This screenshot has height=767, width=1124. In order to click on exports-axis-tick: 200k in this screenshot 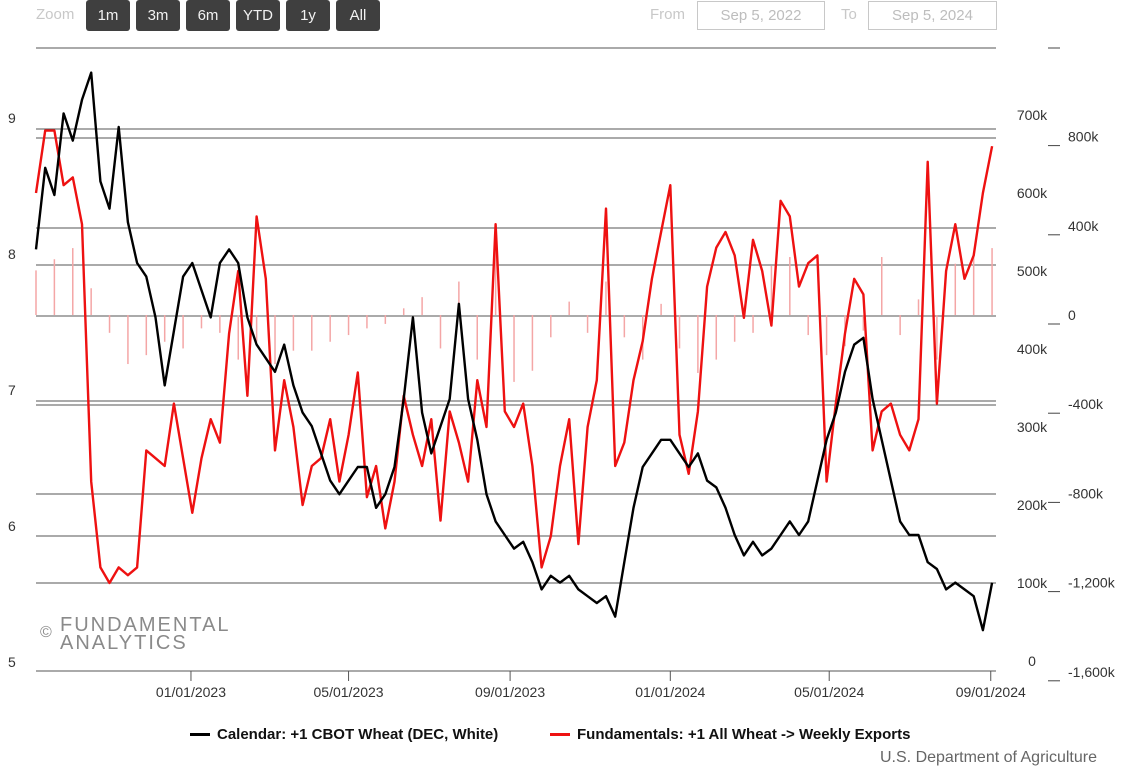, I will do `click(1032, 505)`.